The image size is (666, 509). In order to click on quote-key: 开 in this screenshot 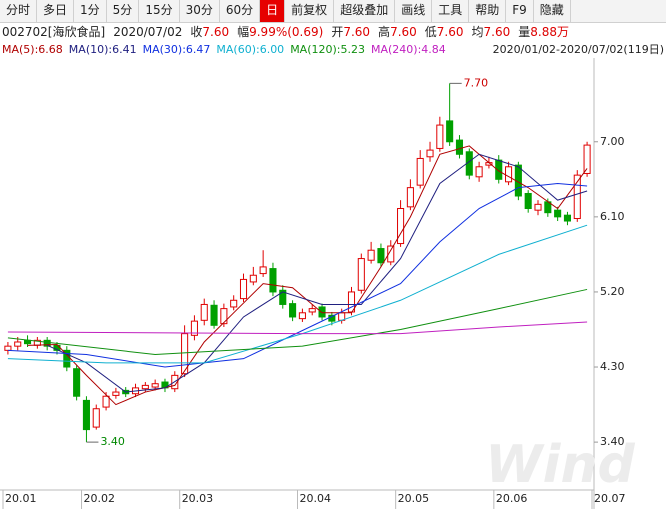, I will do `click(337, 32)`.